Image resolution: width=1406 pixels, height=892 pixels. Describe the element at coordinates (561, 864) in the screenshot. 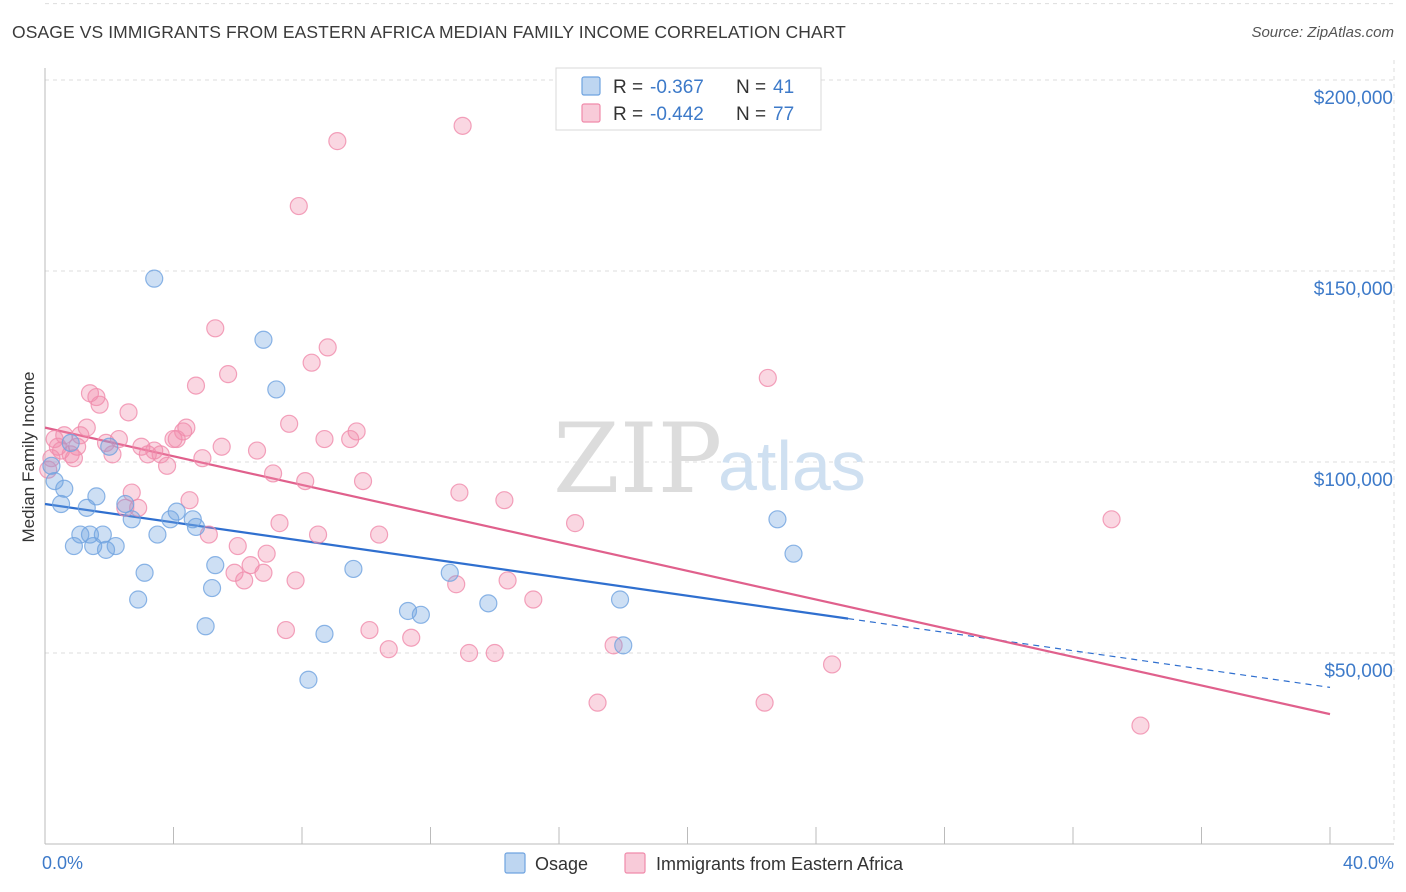

I see `bottom-legend-label-osage: Osage` at that location.